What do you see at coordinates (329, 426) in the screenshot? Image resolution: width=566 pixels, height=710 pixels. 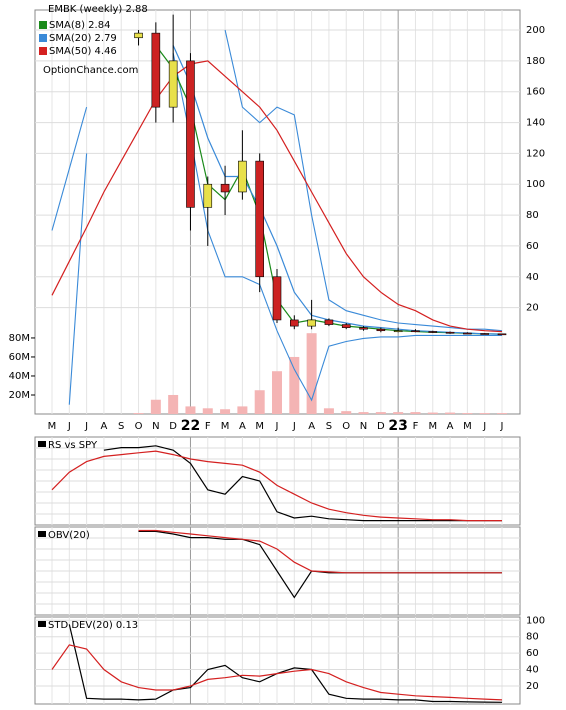 I see `x-tick-label: S` at bounding box center [329, 426].